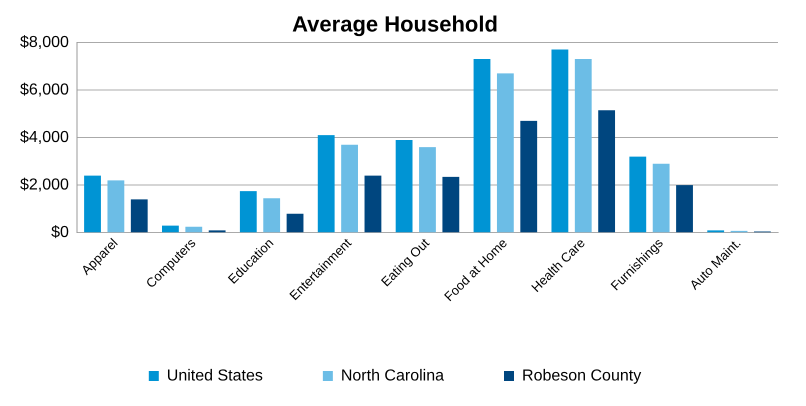 The height and width of the screenshot is (406, 806). What do you see at coordinates (45, 137) in the screenshot?
I see `y-tick-label: $4,000` at bounding box center [45, 137].